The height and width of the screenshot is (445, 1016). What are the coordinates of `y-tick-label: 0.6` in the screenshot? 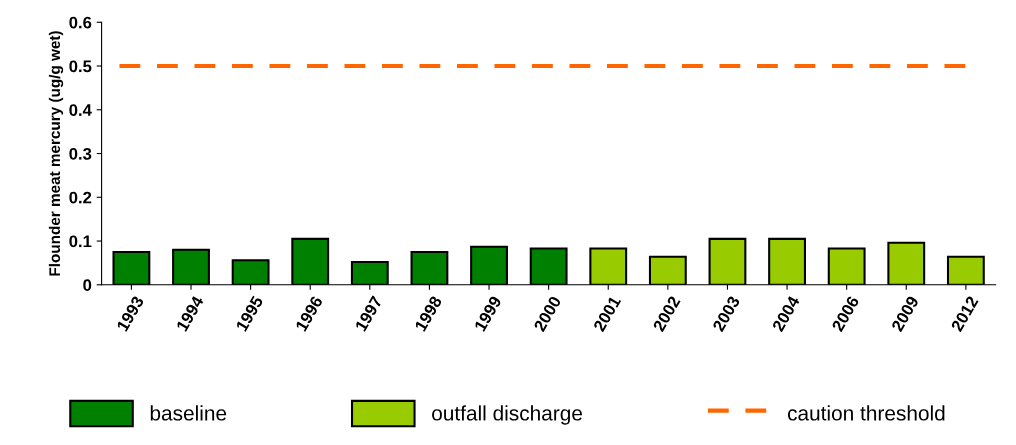 It's located at (80, 22).